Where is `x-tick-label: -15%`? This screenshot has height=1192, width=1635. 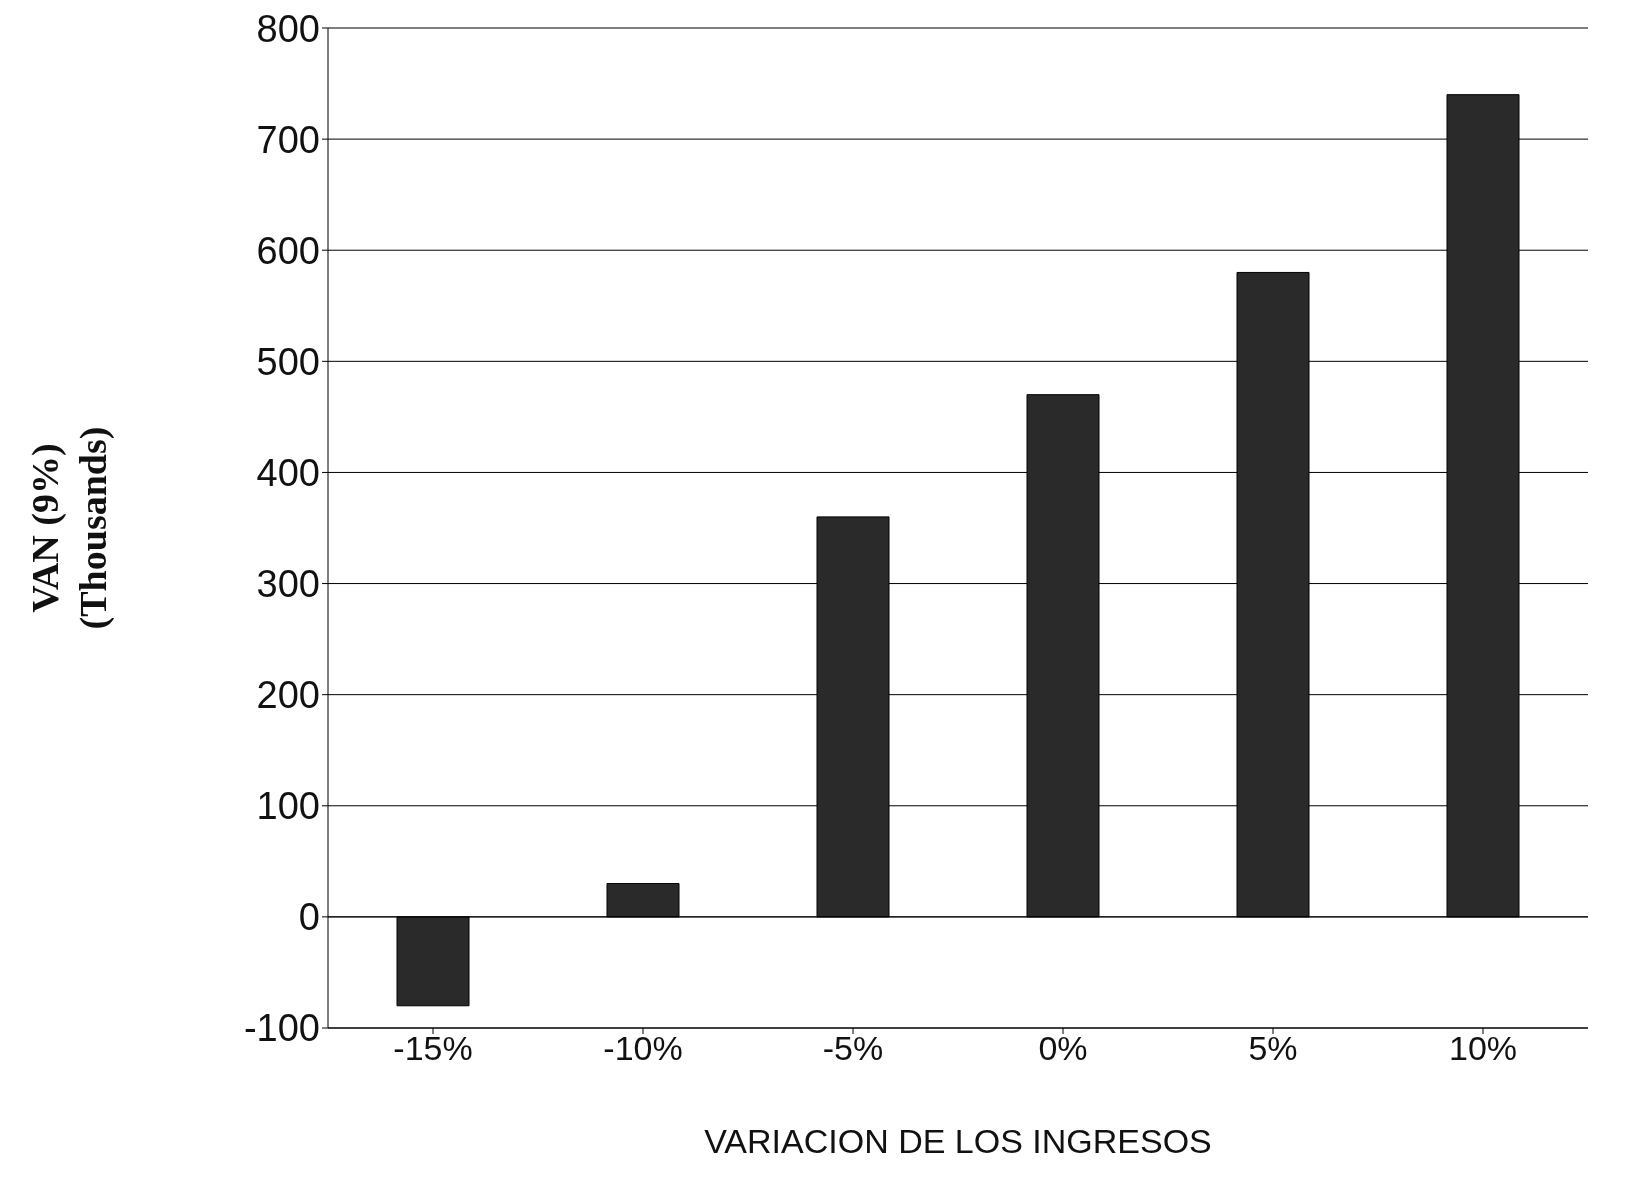 x-tick-label: -15% is located at coordinates (433, 1048).